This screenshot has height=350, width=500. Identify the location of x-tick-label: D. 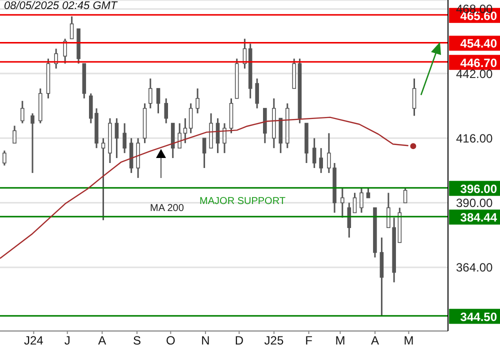
(239, 341).